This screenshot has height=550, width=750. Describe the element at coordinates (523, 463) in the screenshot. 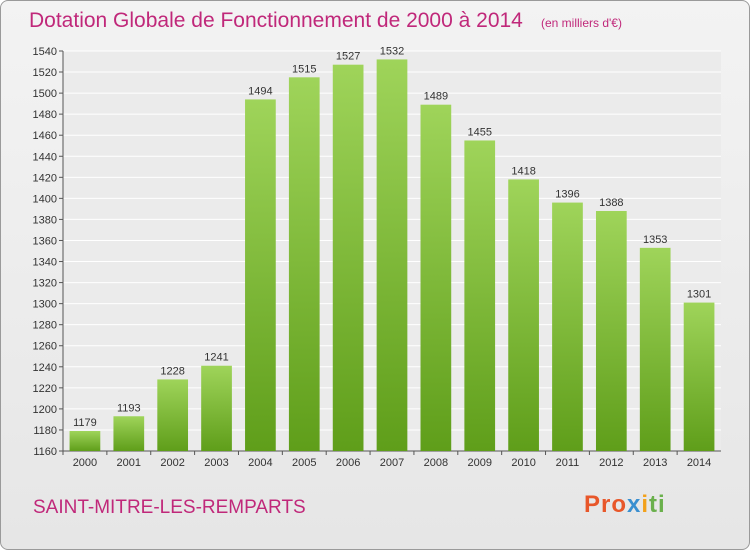

I see `x-tick-label: 2010` at that location.